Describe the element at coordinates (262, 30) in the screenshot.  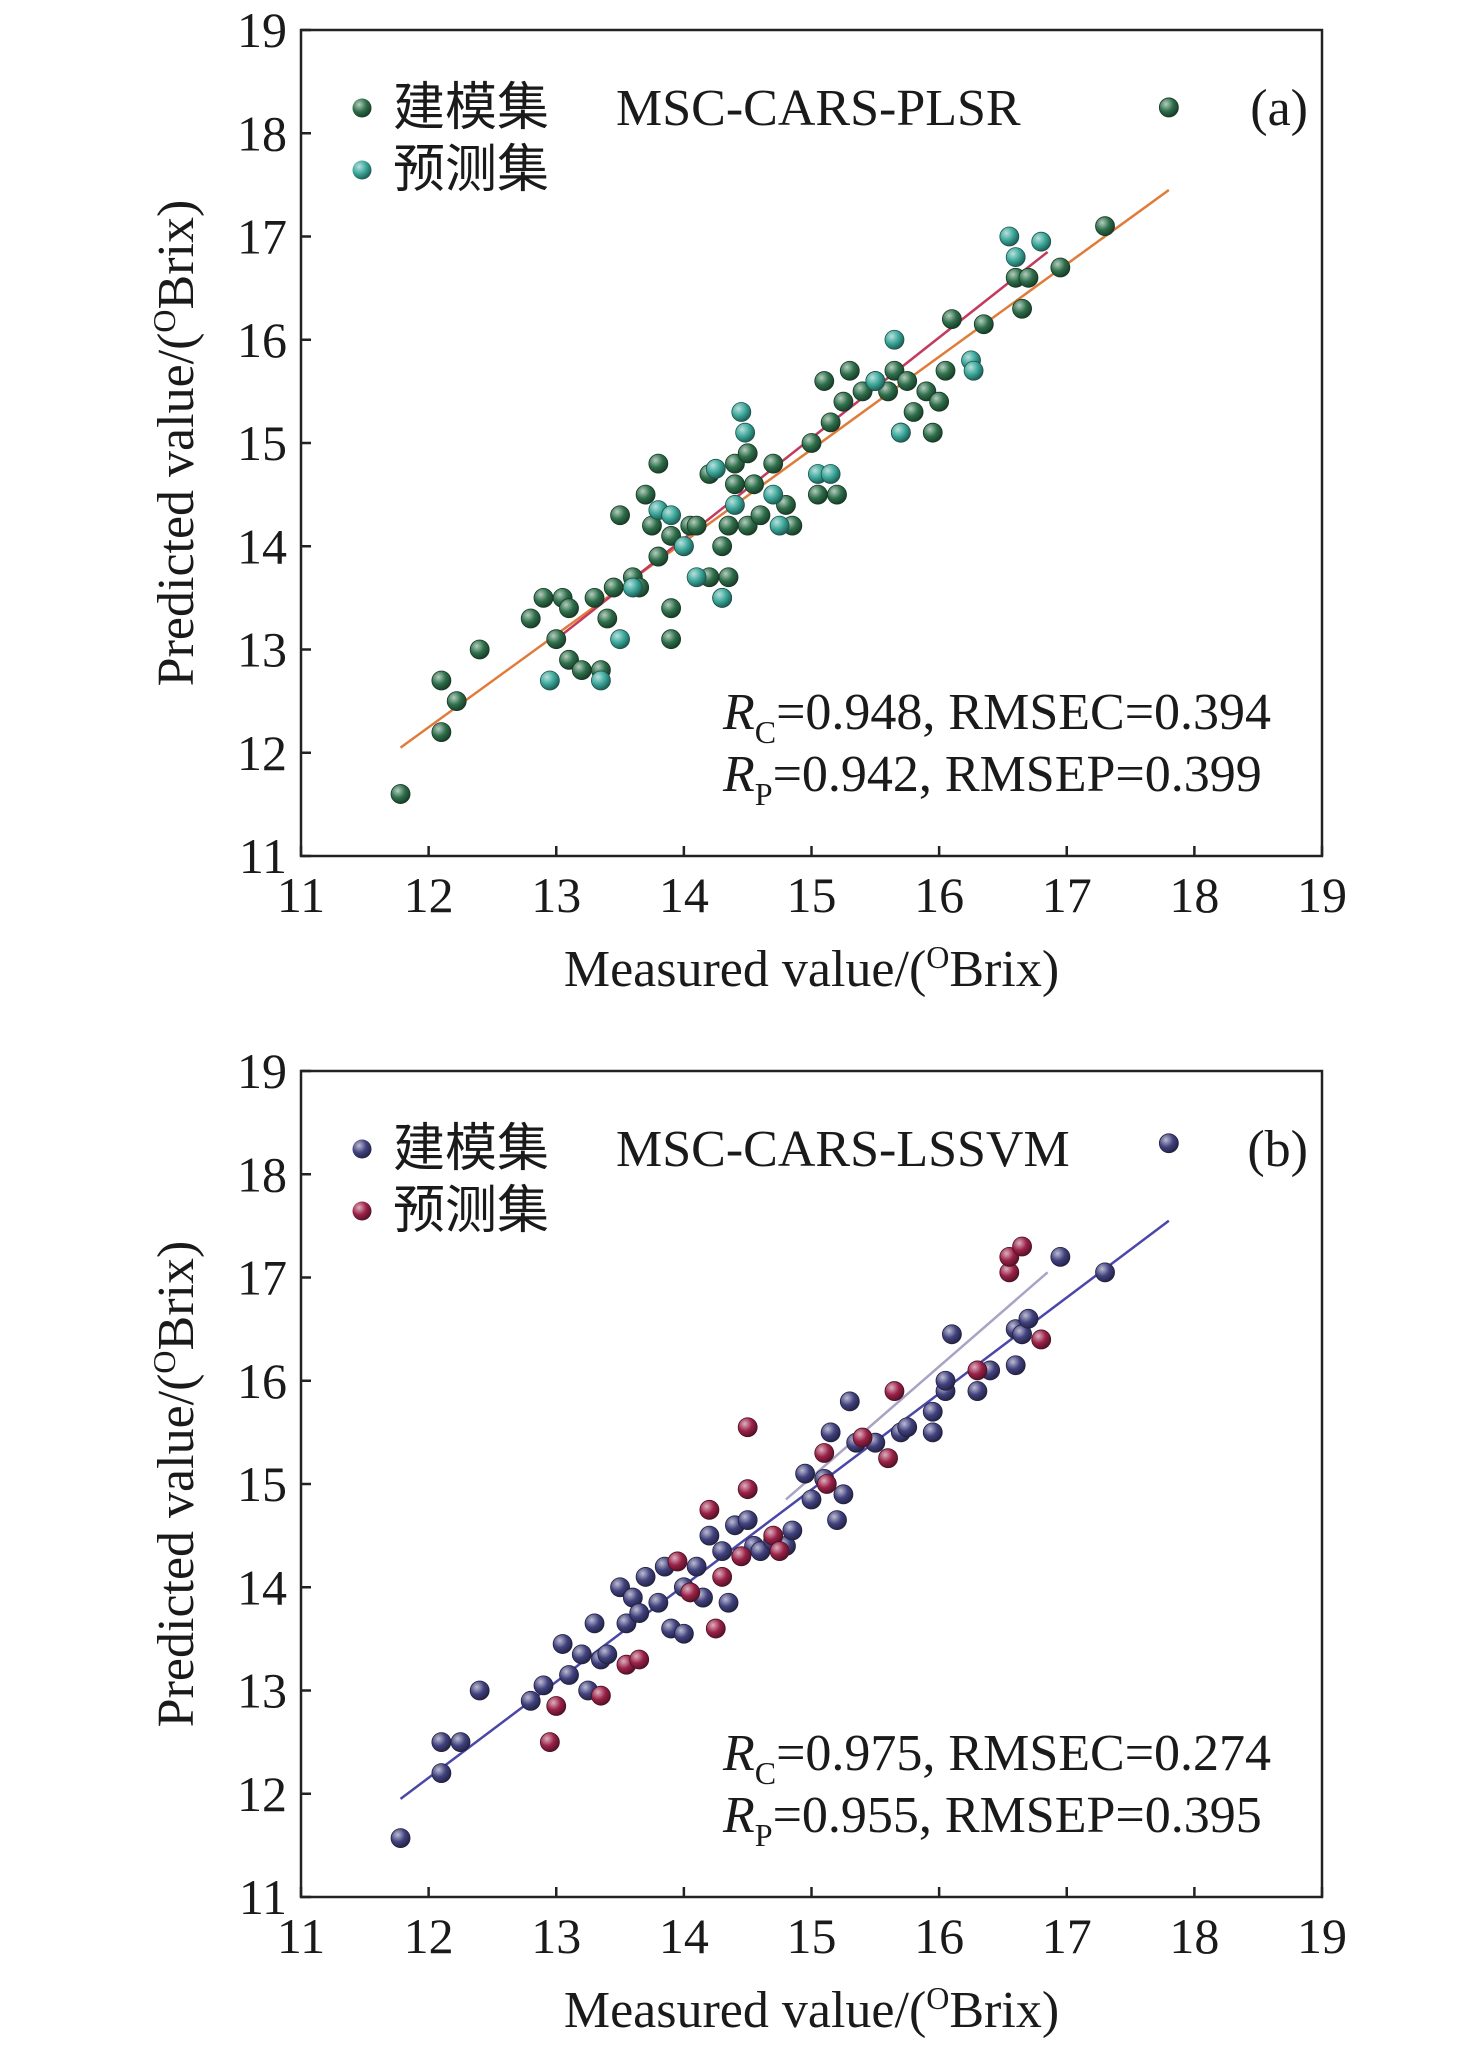
I see `y-tick-label: 19` at that location.